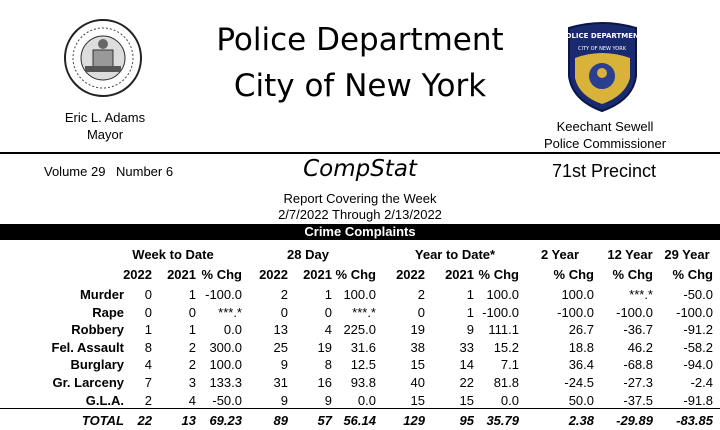 The image size is (720, 430). I want to click on header-rule, so click(360, 153).